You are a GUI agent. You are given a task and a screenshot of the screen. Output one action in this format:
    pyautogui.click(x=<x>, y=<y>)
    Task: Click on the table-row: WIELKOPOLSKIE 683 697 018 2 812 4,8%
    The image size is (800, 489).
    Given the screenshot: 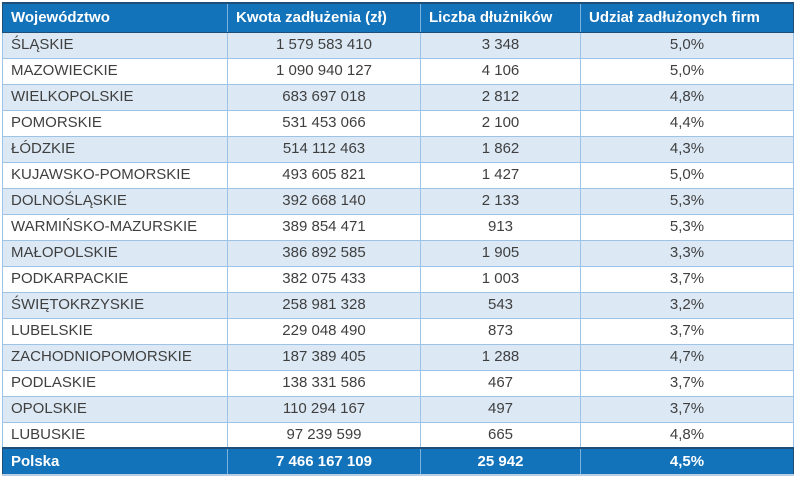 What is the action you would take?
    pyautogui.click(x=398, y=97)
    